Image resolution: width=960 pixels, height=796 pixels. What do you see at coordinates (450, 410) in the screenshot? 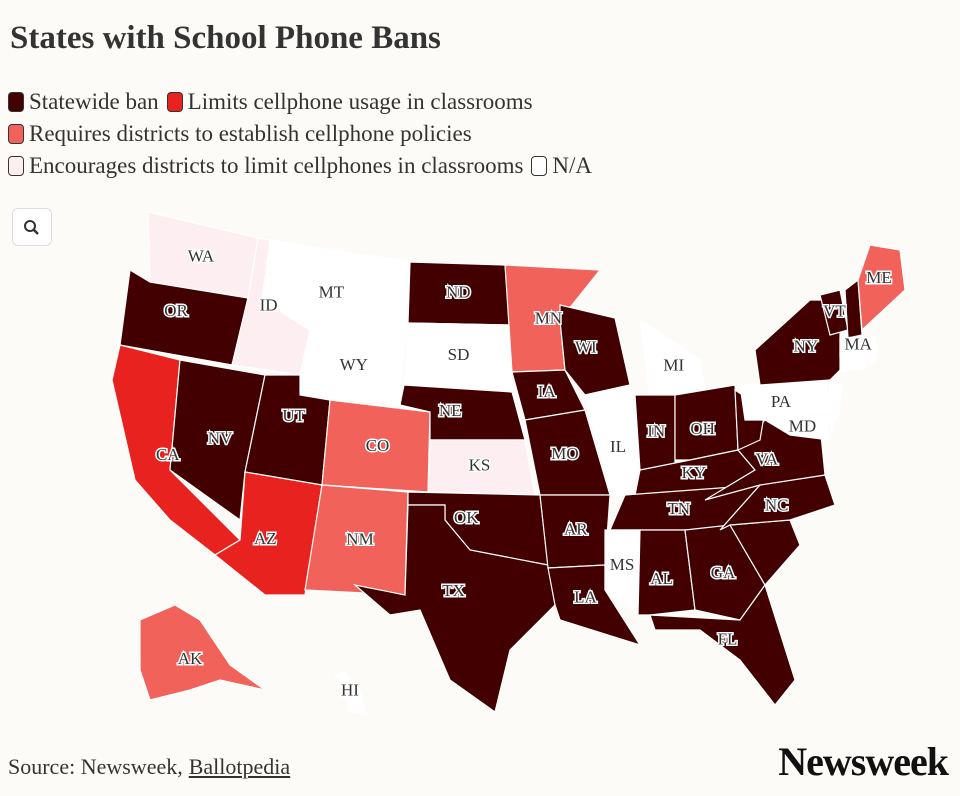
I see `state-label: NE` at bounding box center [450, 410].